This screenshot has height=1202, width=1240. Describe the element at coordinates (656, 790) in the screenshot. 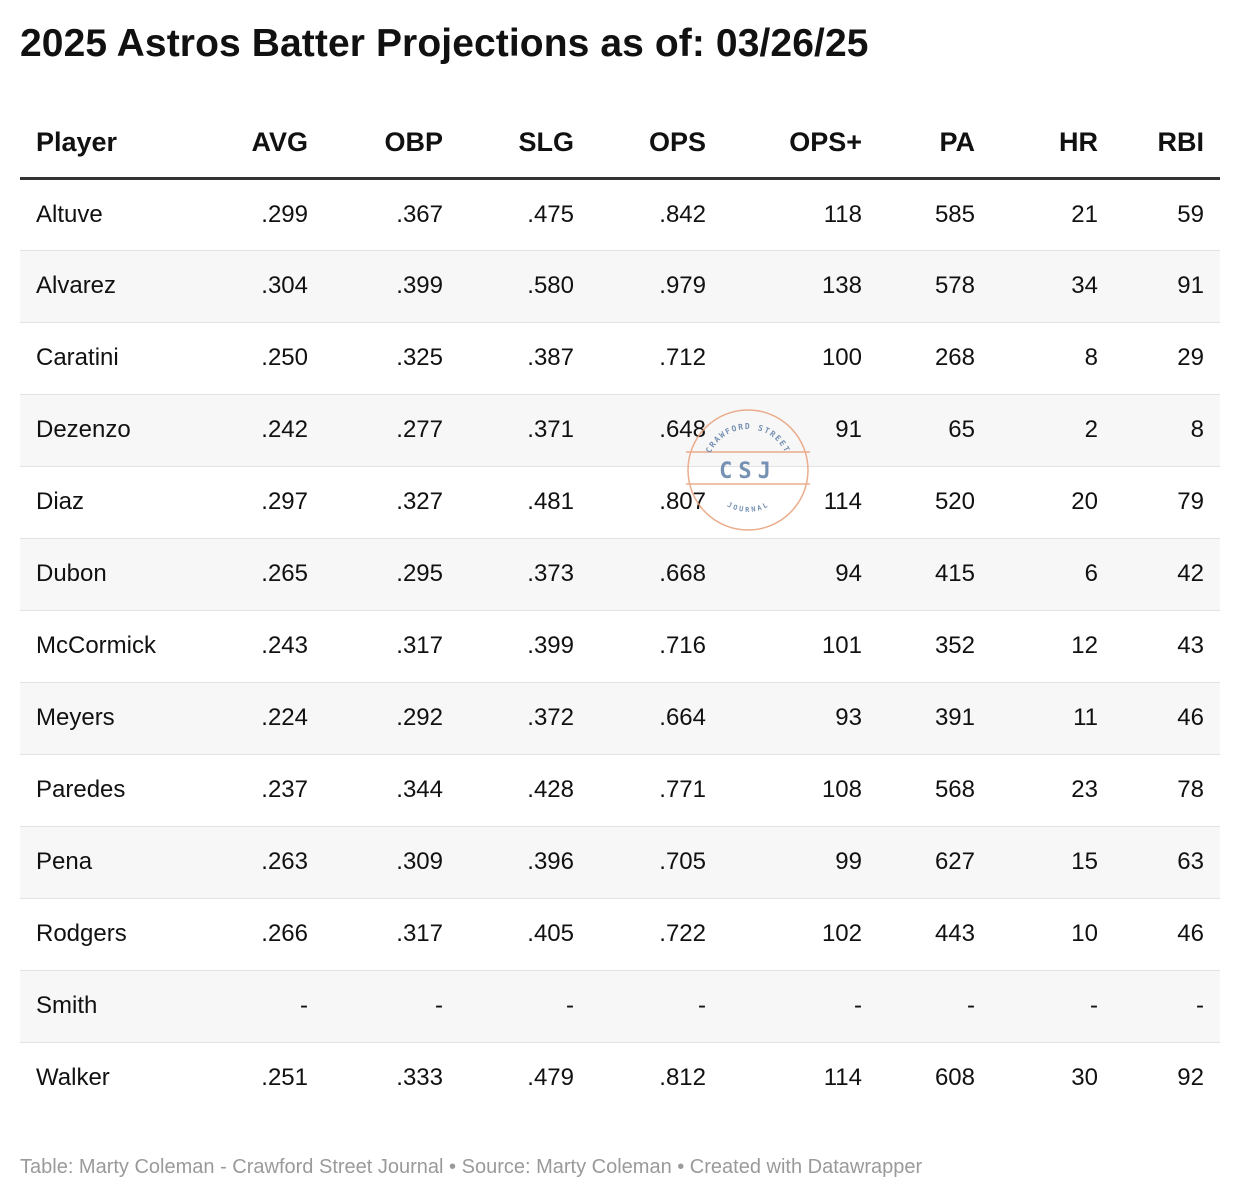

I see `cell-ops: .771` at that location.